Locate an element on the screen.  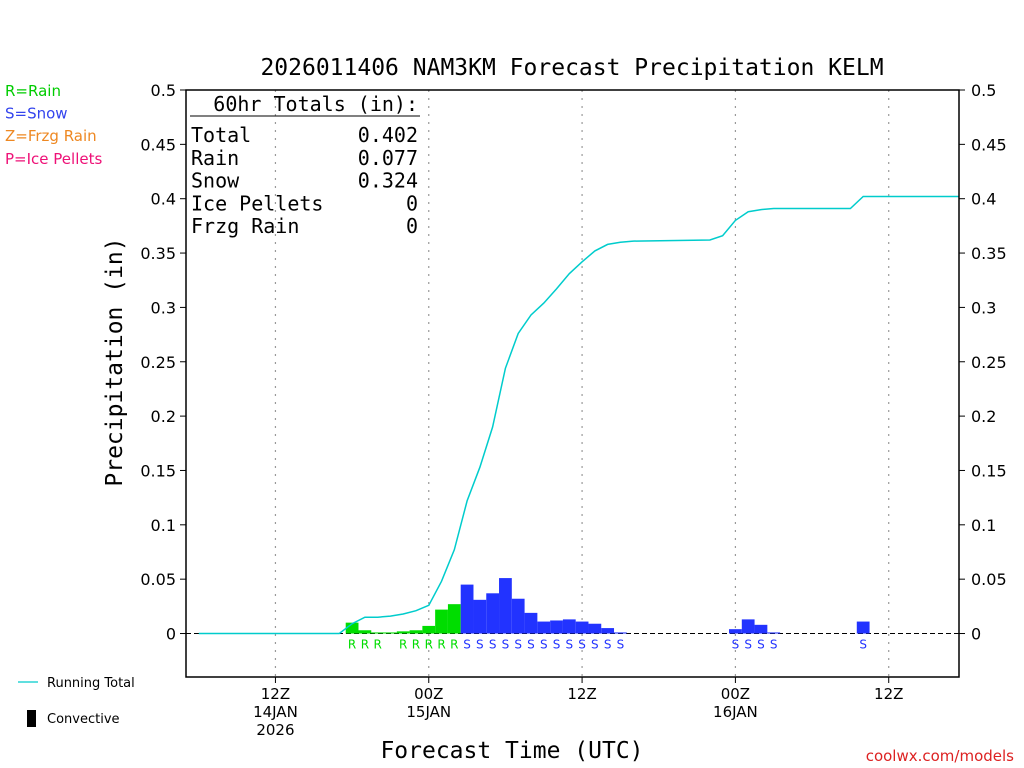
y-tick-label-left: 0.05 is located at coordinates (158, 579).